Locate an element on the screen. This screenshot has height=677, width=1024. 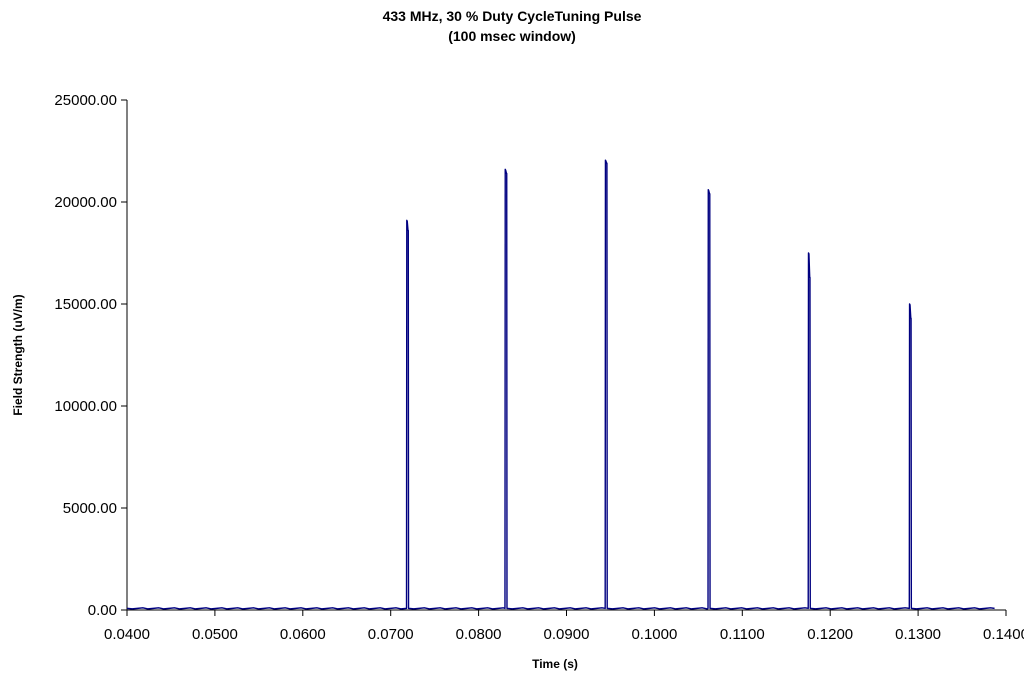
x-tick-label: 0.1300 is located at coordinates (918, 634).